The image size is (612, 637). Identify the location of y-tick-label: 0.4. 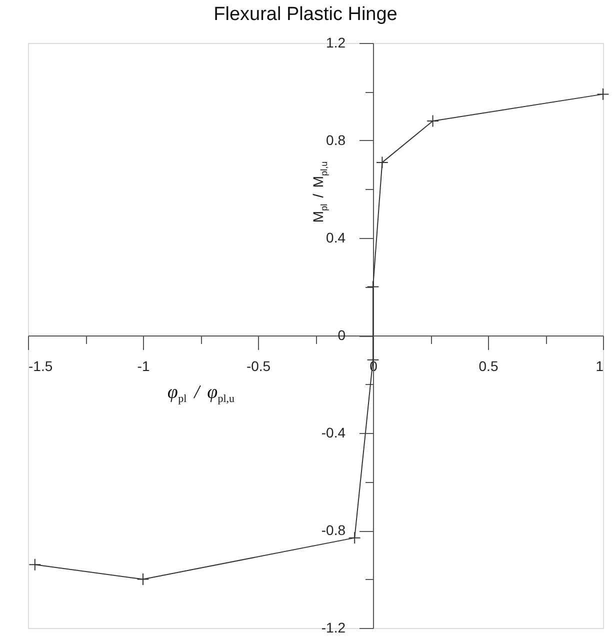
(336, 238).